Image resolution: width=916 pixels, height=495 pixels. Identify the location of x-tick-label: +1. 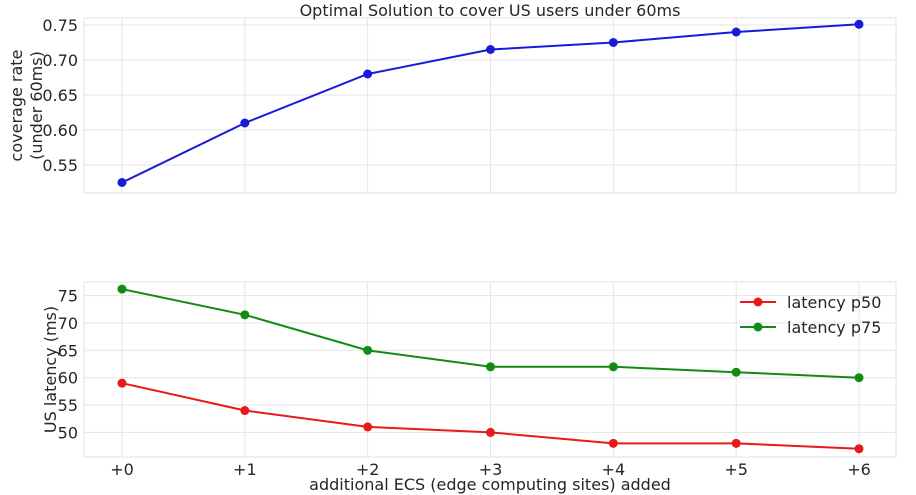
(245, 469).